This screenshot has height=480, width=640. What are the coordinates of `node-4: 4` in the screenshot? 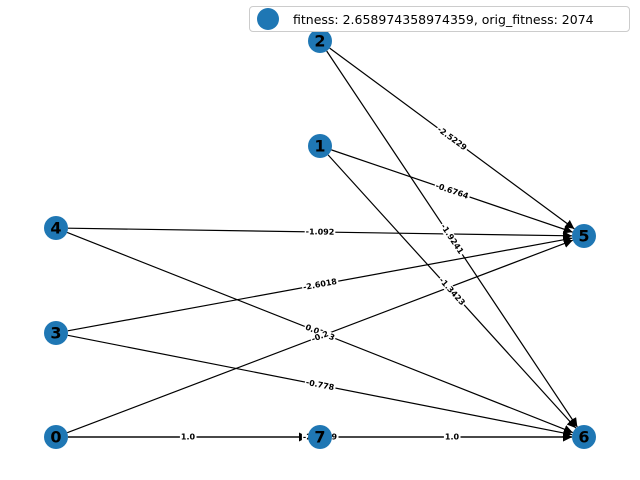 It's located at (56, 228).